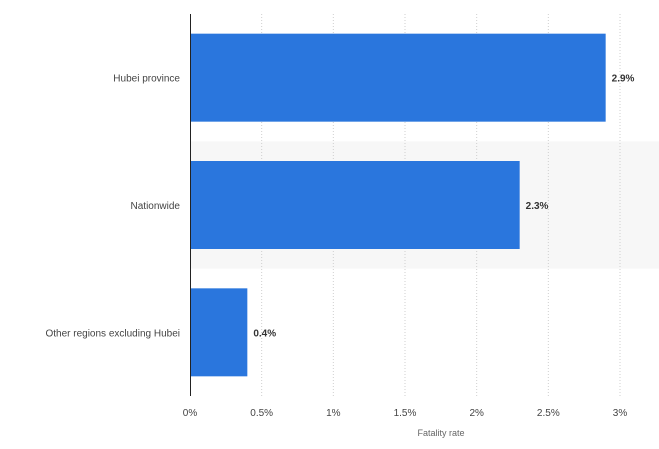  Describe the element at coordinates (261, 413) in the screenshot. I see `x-tick-label: 0.5%` at that location.